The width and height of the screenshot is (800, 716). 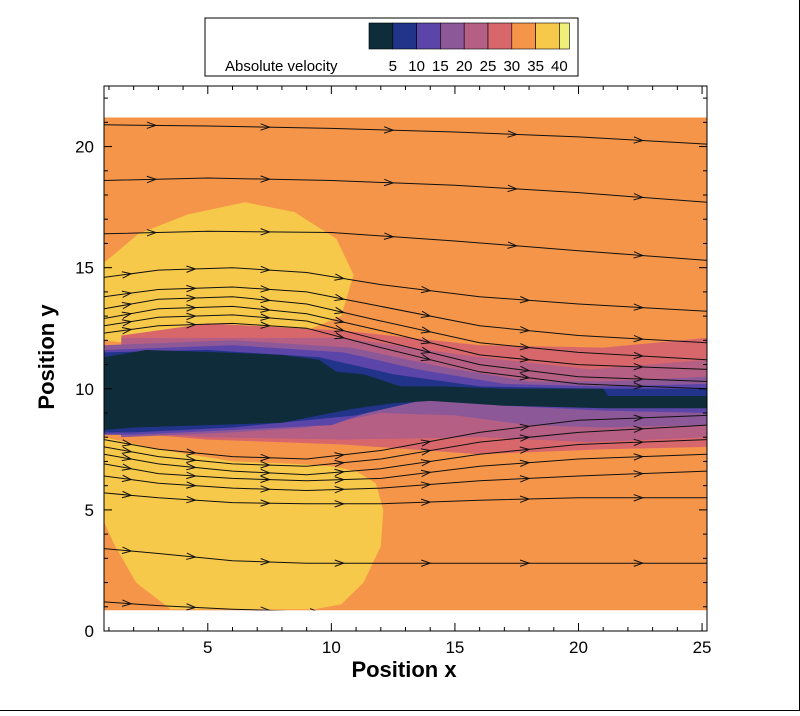 I want to click on colorbar-cells, so click(x=469, y=36).